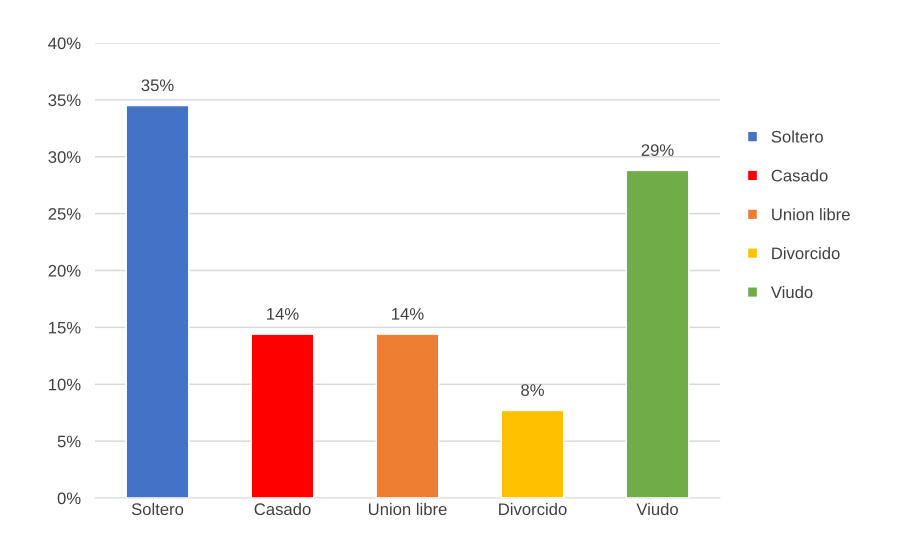 The width and height of the screenshot is (912, 556). Describe the element at coordinates (658, 150) in the screenshot. I see `data-label: 29%` at that location.